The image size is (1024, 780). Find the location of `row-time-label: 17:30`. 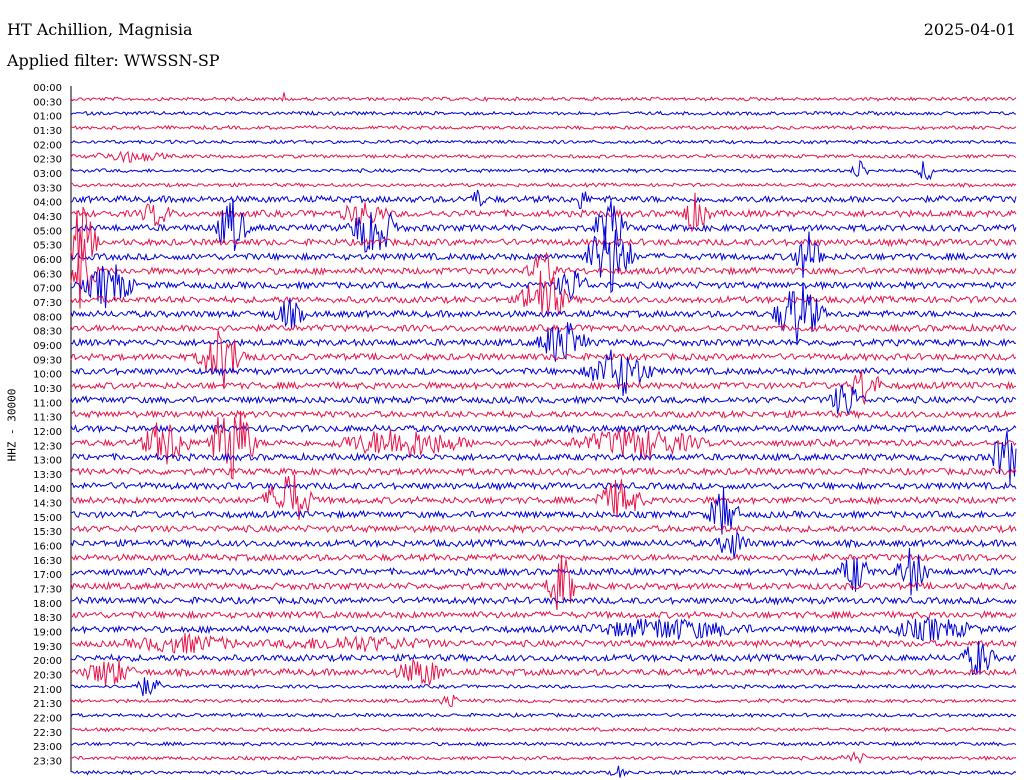

row-time-label: 17:30 is located at coordinates (47, 590).